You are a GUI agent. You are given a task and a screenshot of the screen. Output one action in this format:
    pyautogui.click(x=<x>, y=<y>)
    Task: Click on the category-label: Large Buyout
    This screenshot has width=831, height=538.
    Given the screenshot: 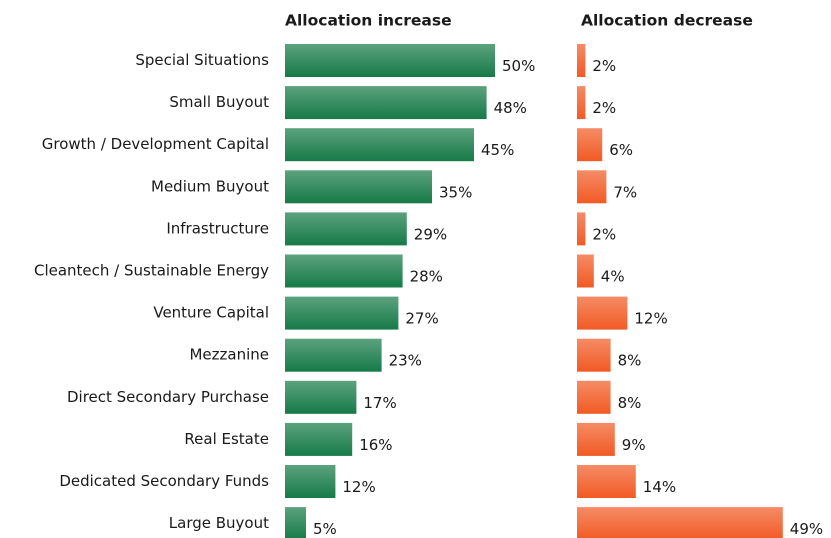 What is the action you would take?
    pyautogui.click(x=219, y=523)
    